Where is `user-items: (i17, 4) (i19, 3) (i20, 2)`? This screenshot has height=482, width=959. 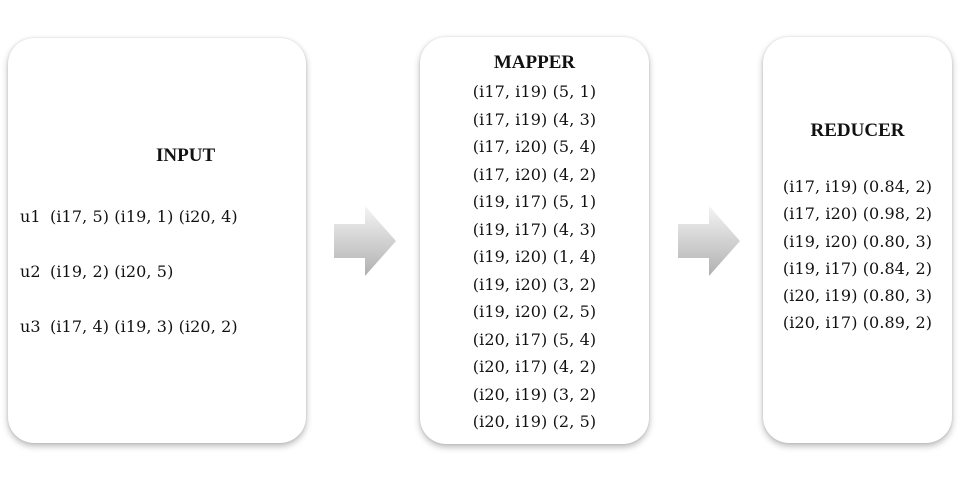
user-items: (i17, 4) (i19, 3) (i20, 2) is located at coordinates (144, 326).